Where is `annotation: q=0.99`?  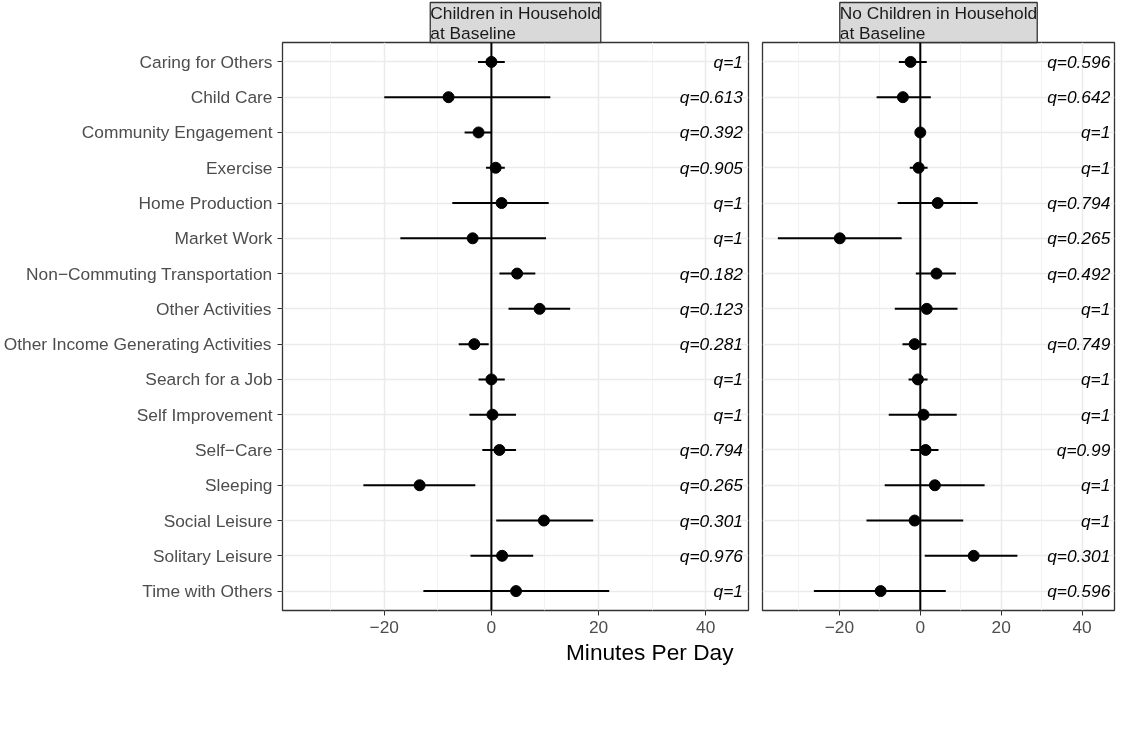 annotation: q=0.99 is located at coordinates (1083, 449).